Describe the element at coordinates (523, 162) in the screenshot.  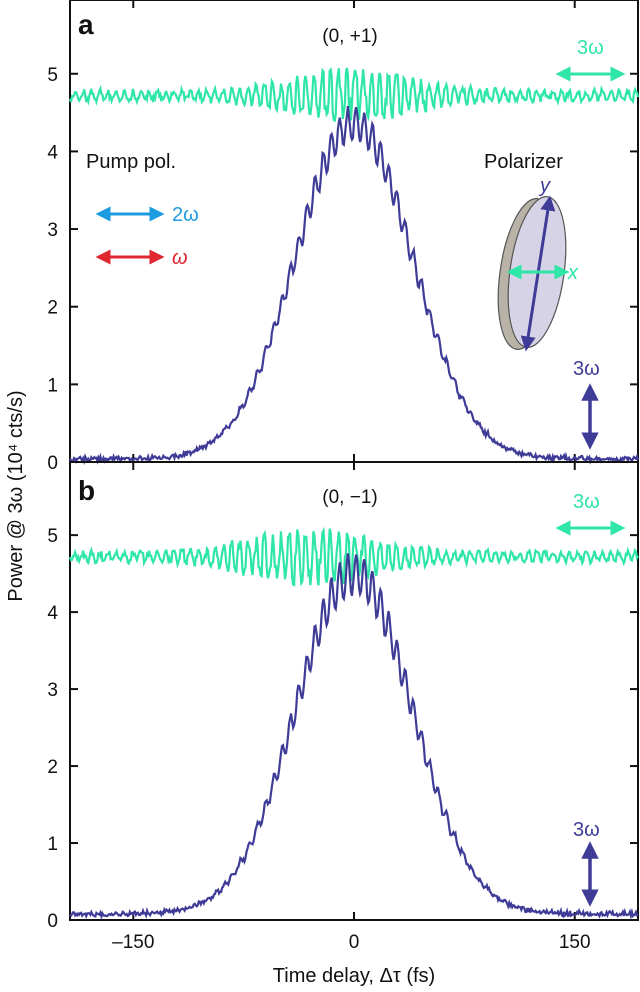
I see `polarizer-label: Polarizer` at that location.